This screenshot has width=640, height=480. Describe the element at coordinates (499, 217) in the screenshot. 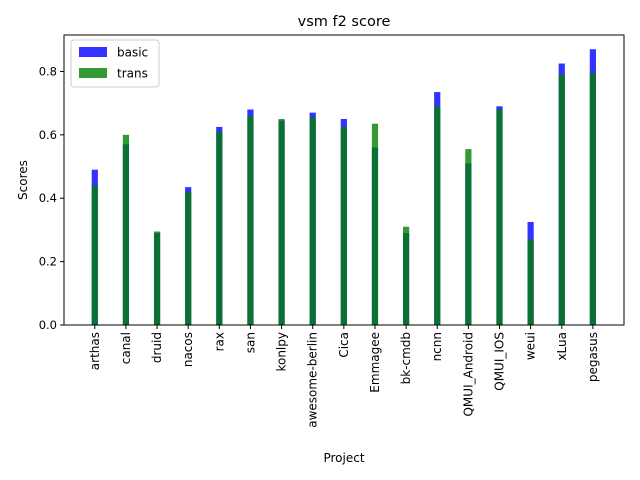

I see `bar-trans-QMUI_IOS` at that location.